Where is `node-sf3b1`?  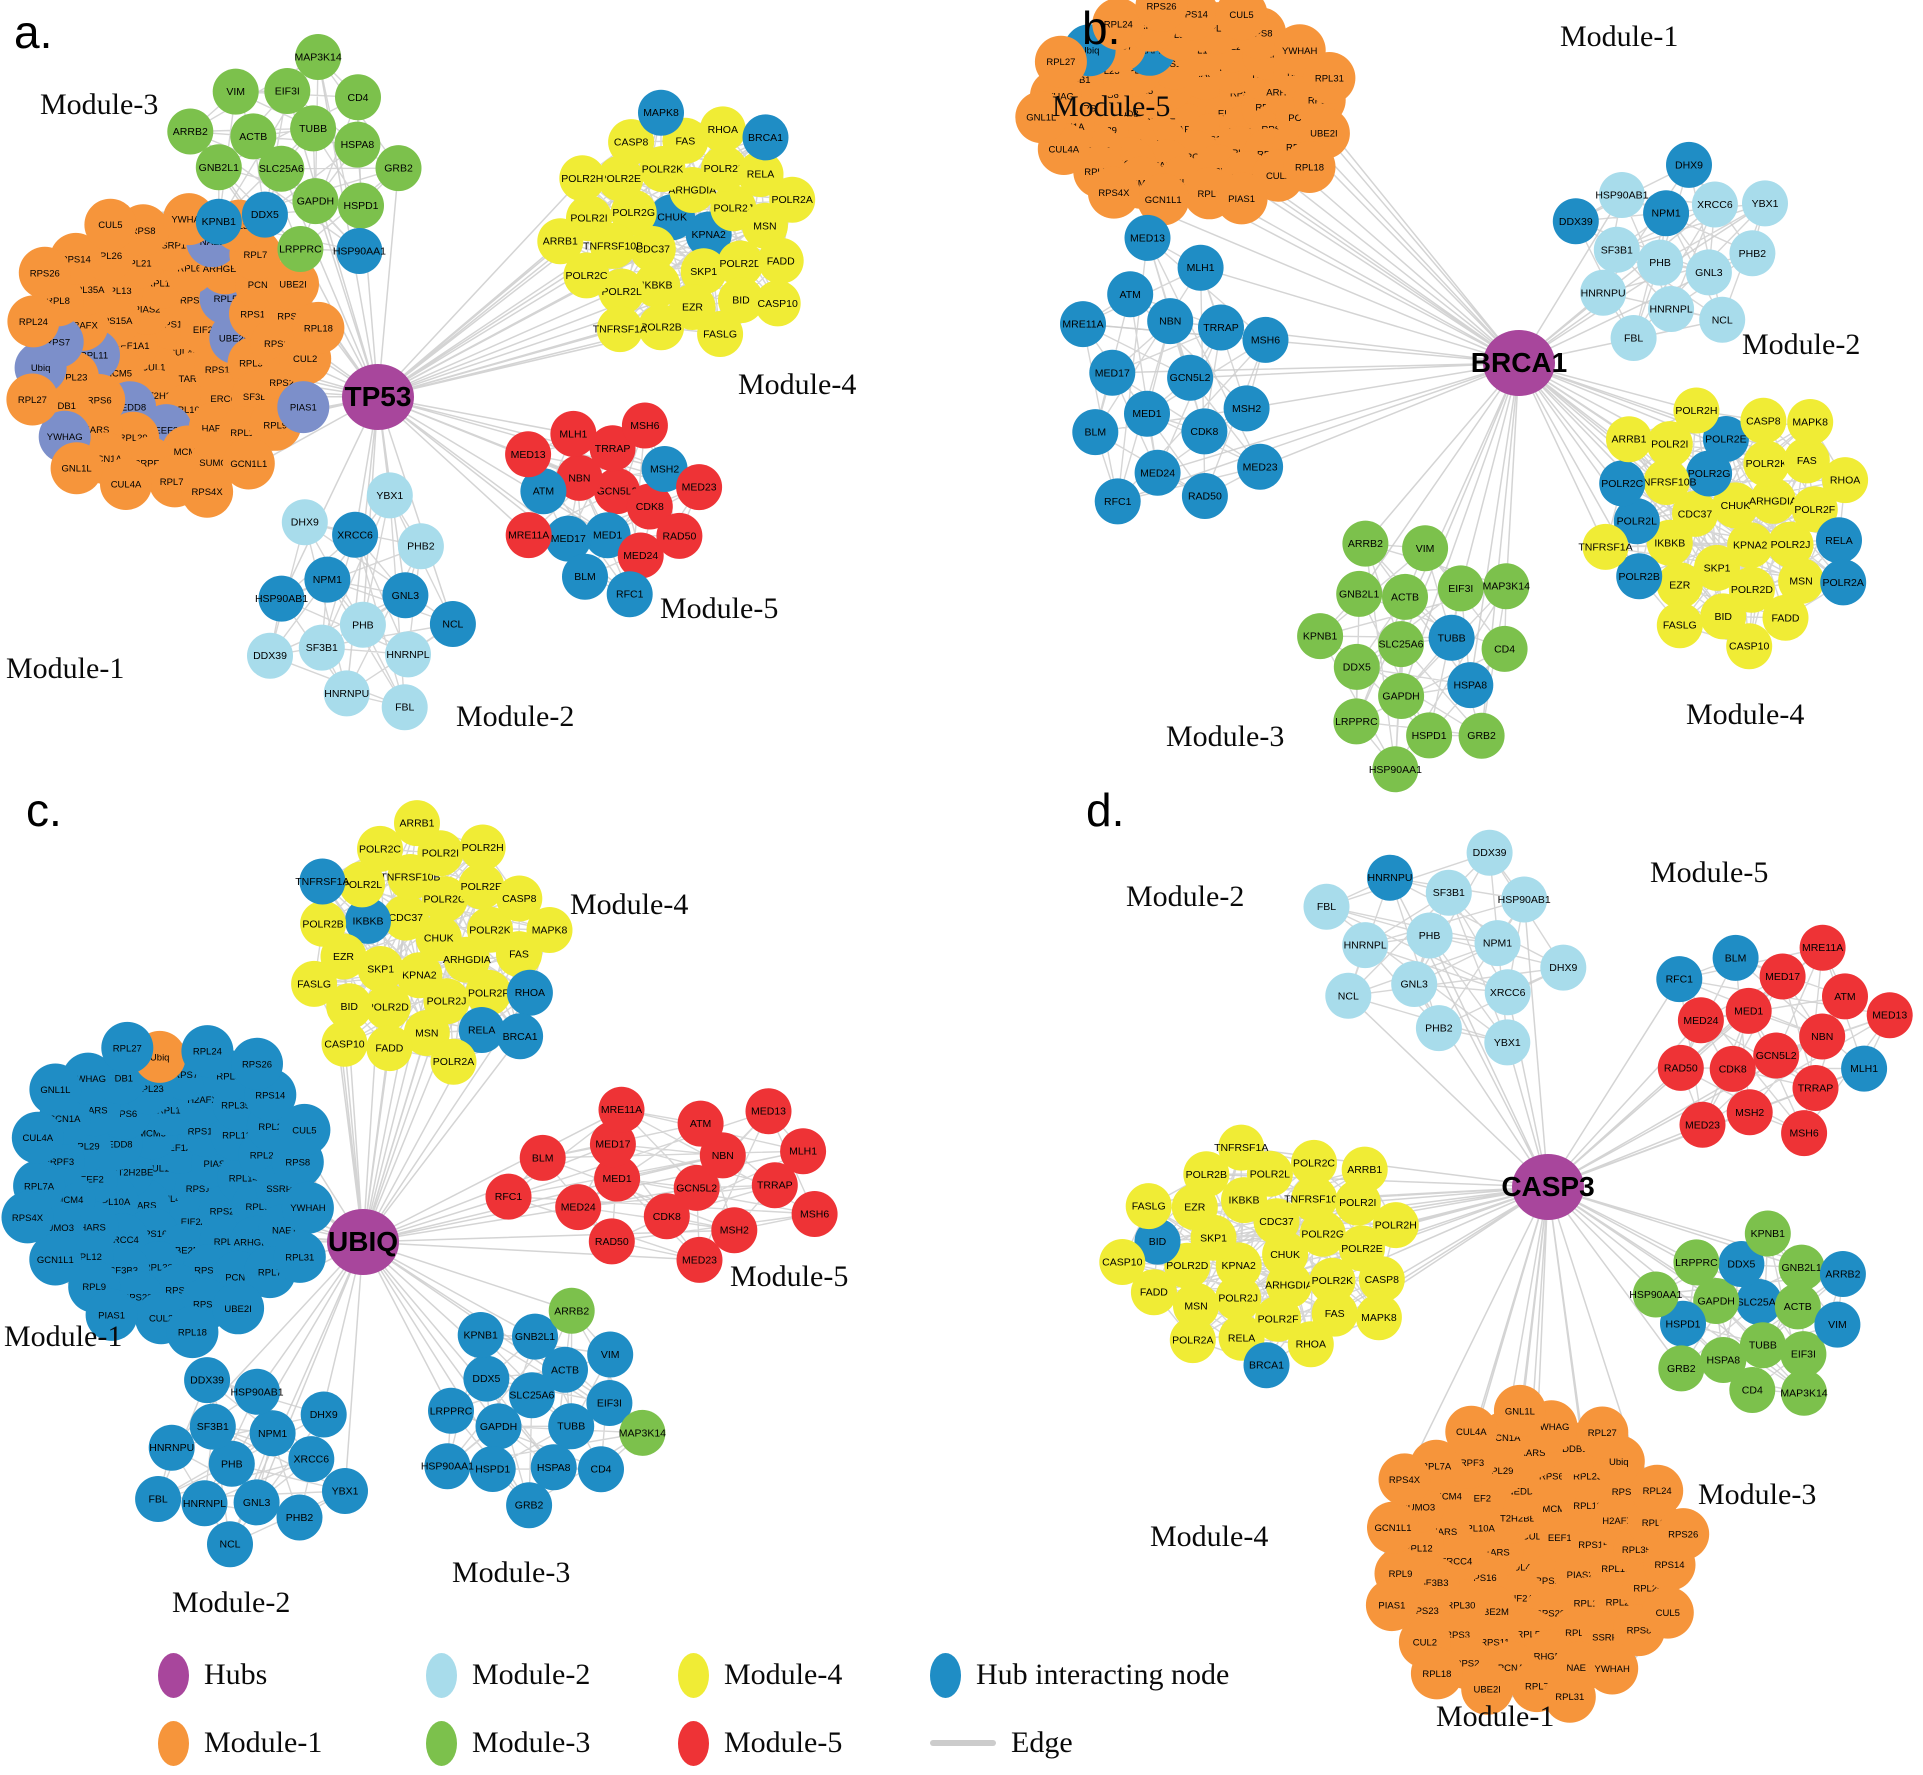 node-sf3b1 is located at coordinates (1448, 892).